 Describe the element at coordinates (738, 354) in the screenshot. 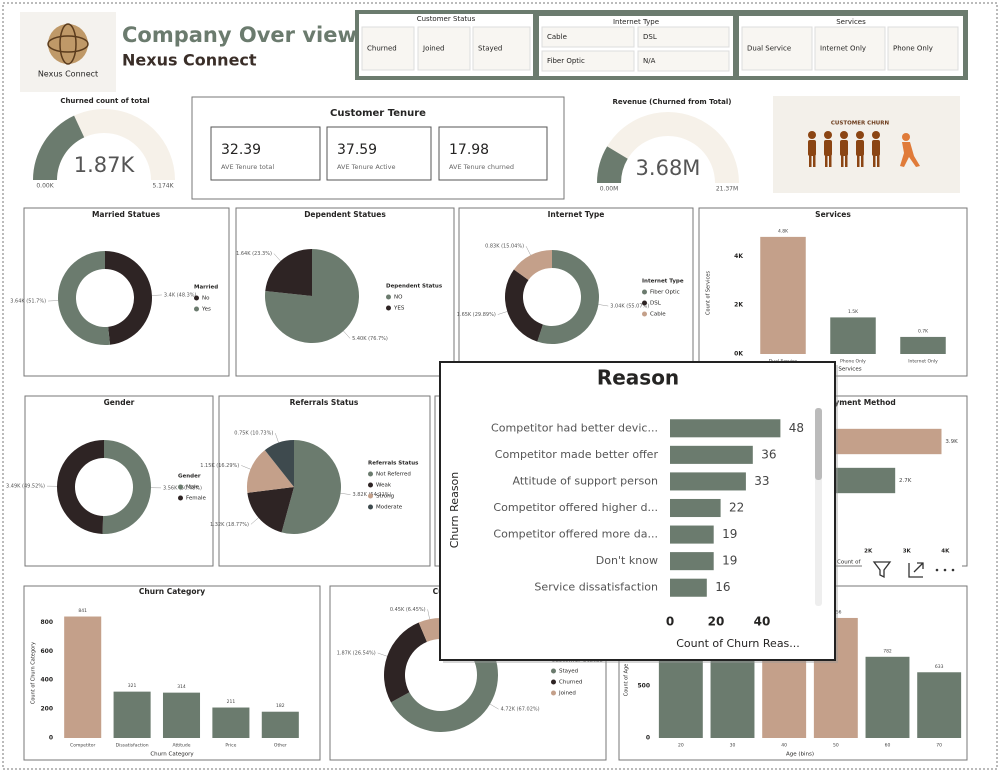

I see `y-tick-label: 0K` at that location.